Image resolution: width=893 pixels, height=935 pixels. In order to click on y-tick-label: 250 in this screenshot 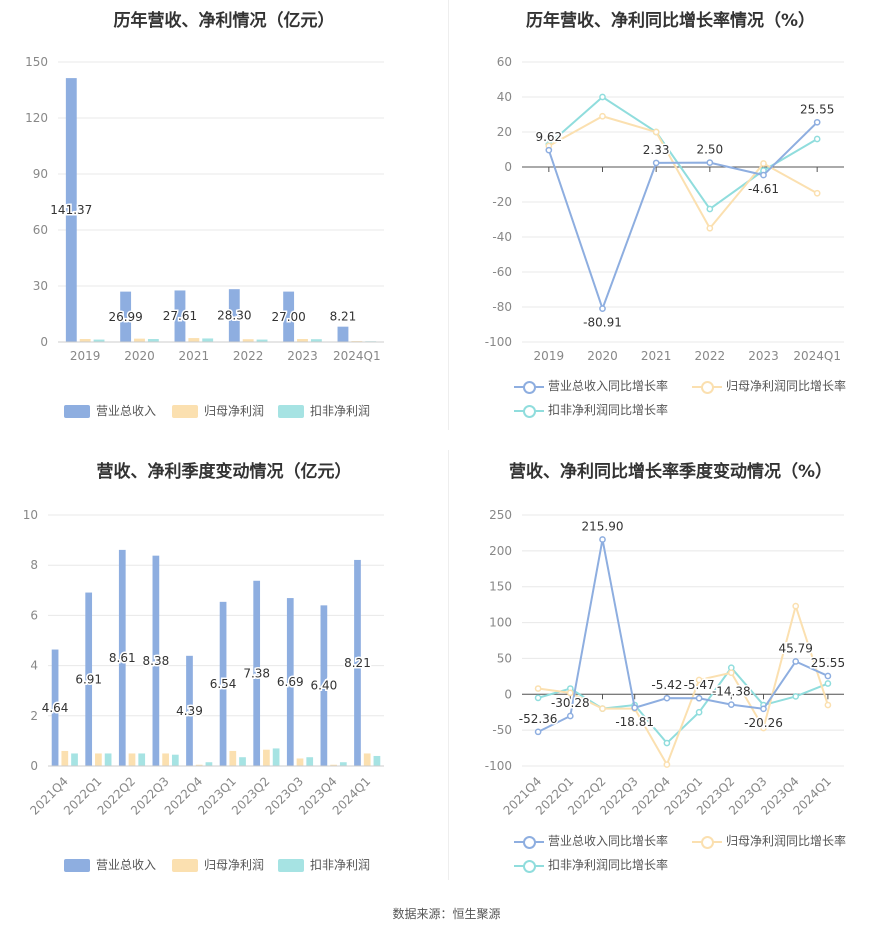, I will do `click(500, 515)`.